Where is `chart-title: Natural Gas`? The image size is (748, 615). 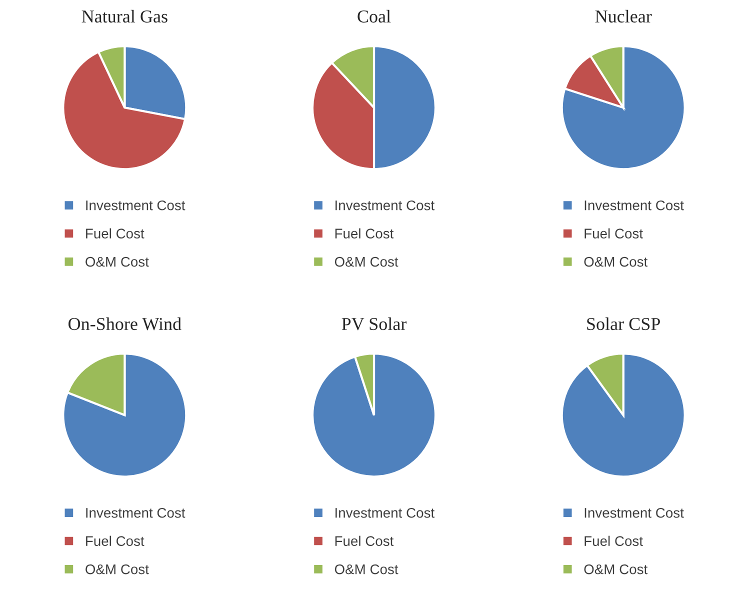 chart-title: Natural Gas is located at coordinates (125, 16).